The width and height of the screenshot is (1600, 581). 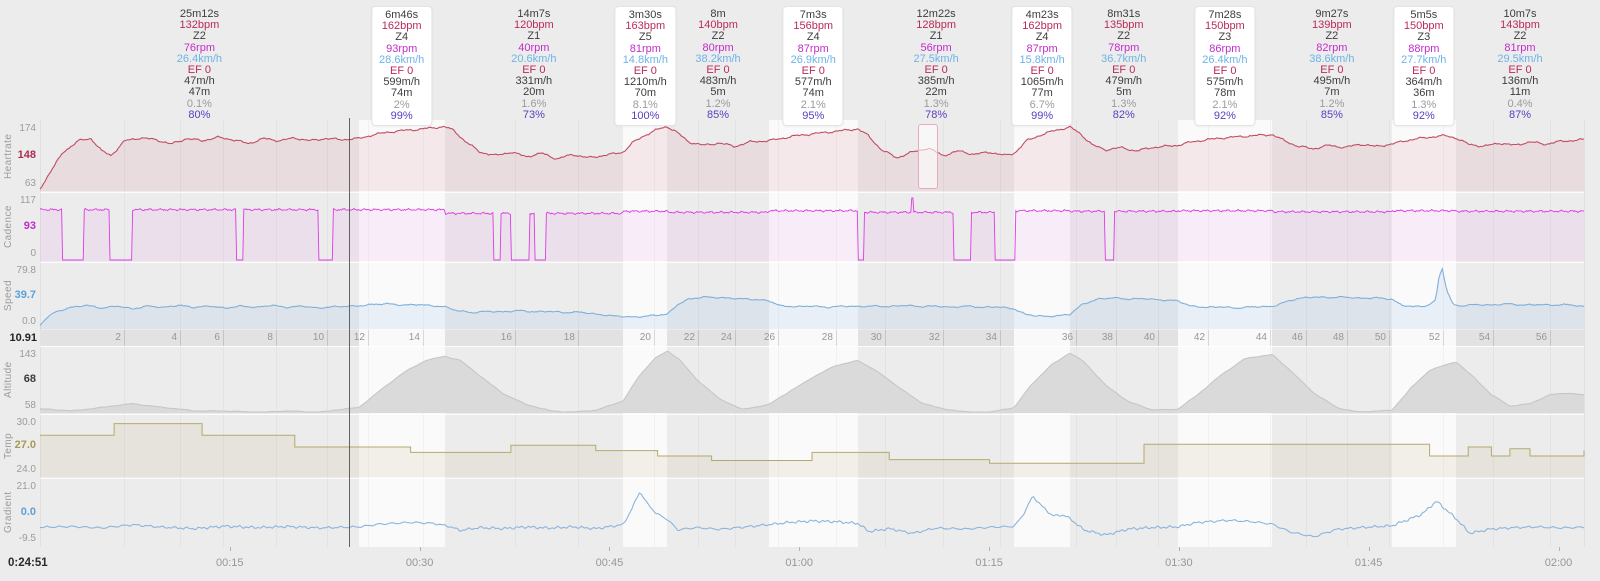 I want to click on interval-stat-rpm: 93rpm, so click(x=402, y=48).